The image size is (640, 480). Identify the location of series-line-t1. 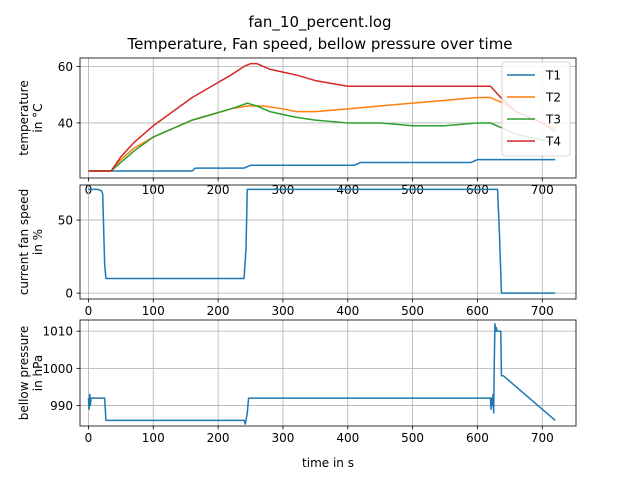
(322, 165).